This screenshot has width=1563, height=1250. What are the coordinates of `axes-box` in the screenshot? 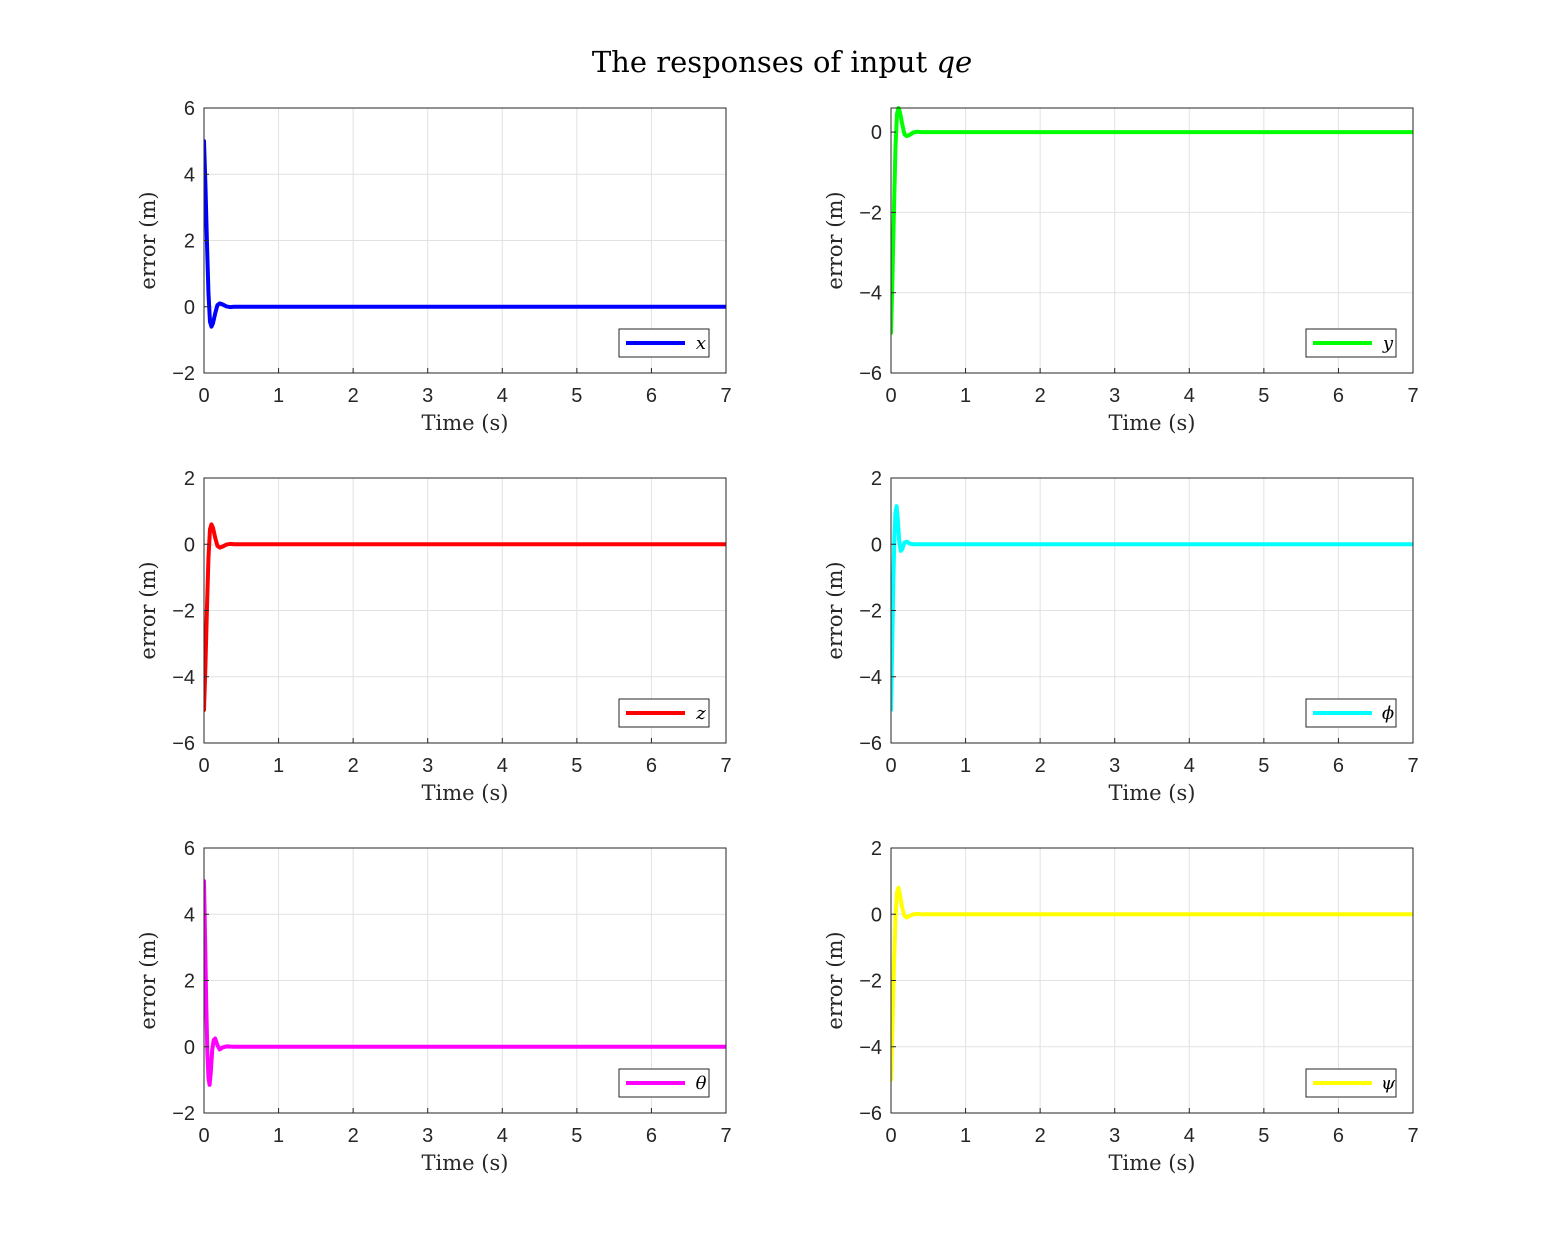 It's located at (1152, 240).